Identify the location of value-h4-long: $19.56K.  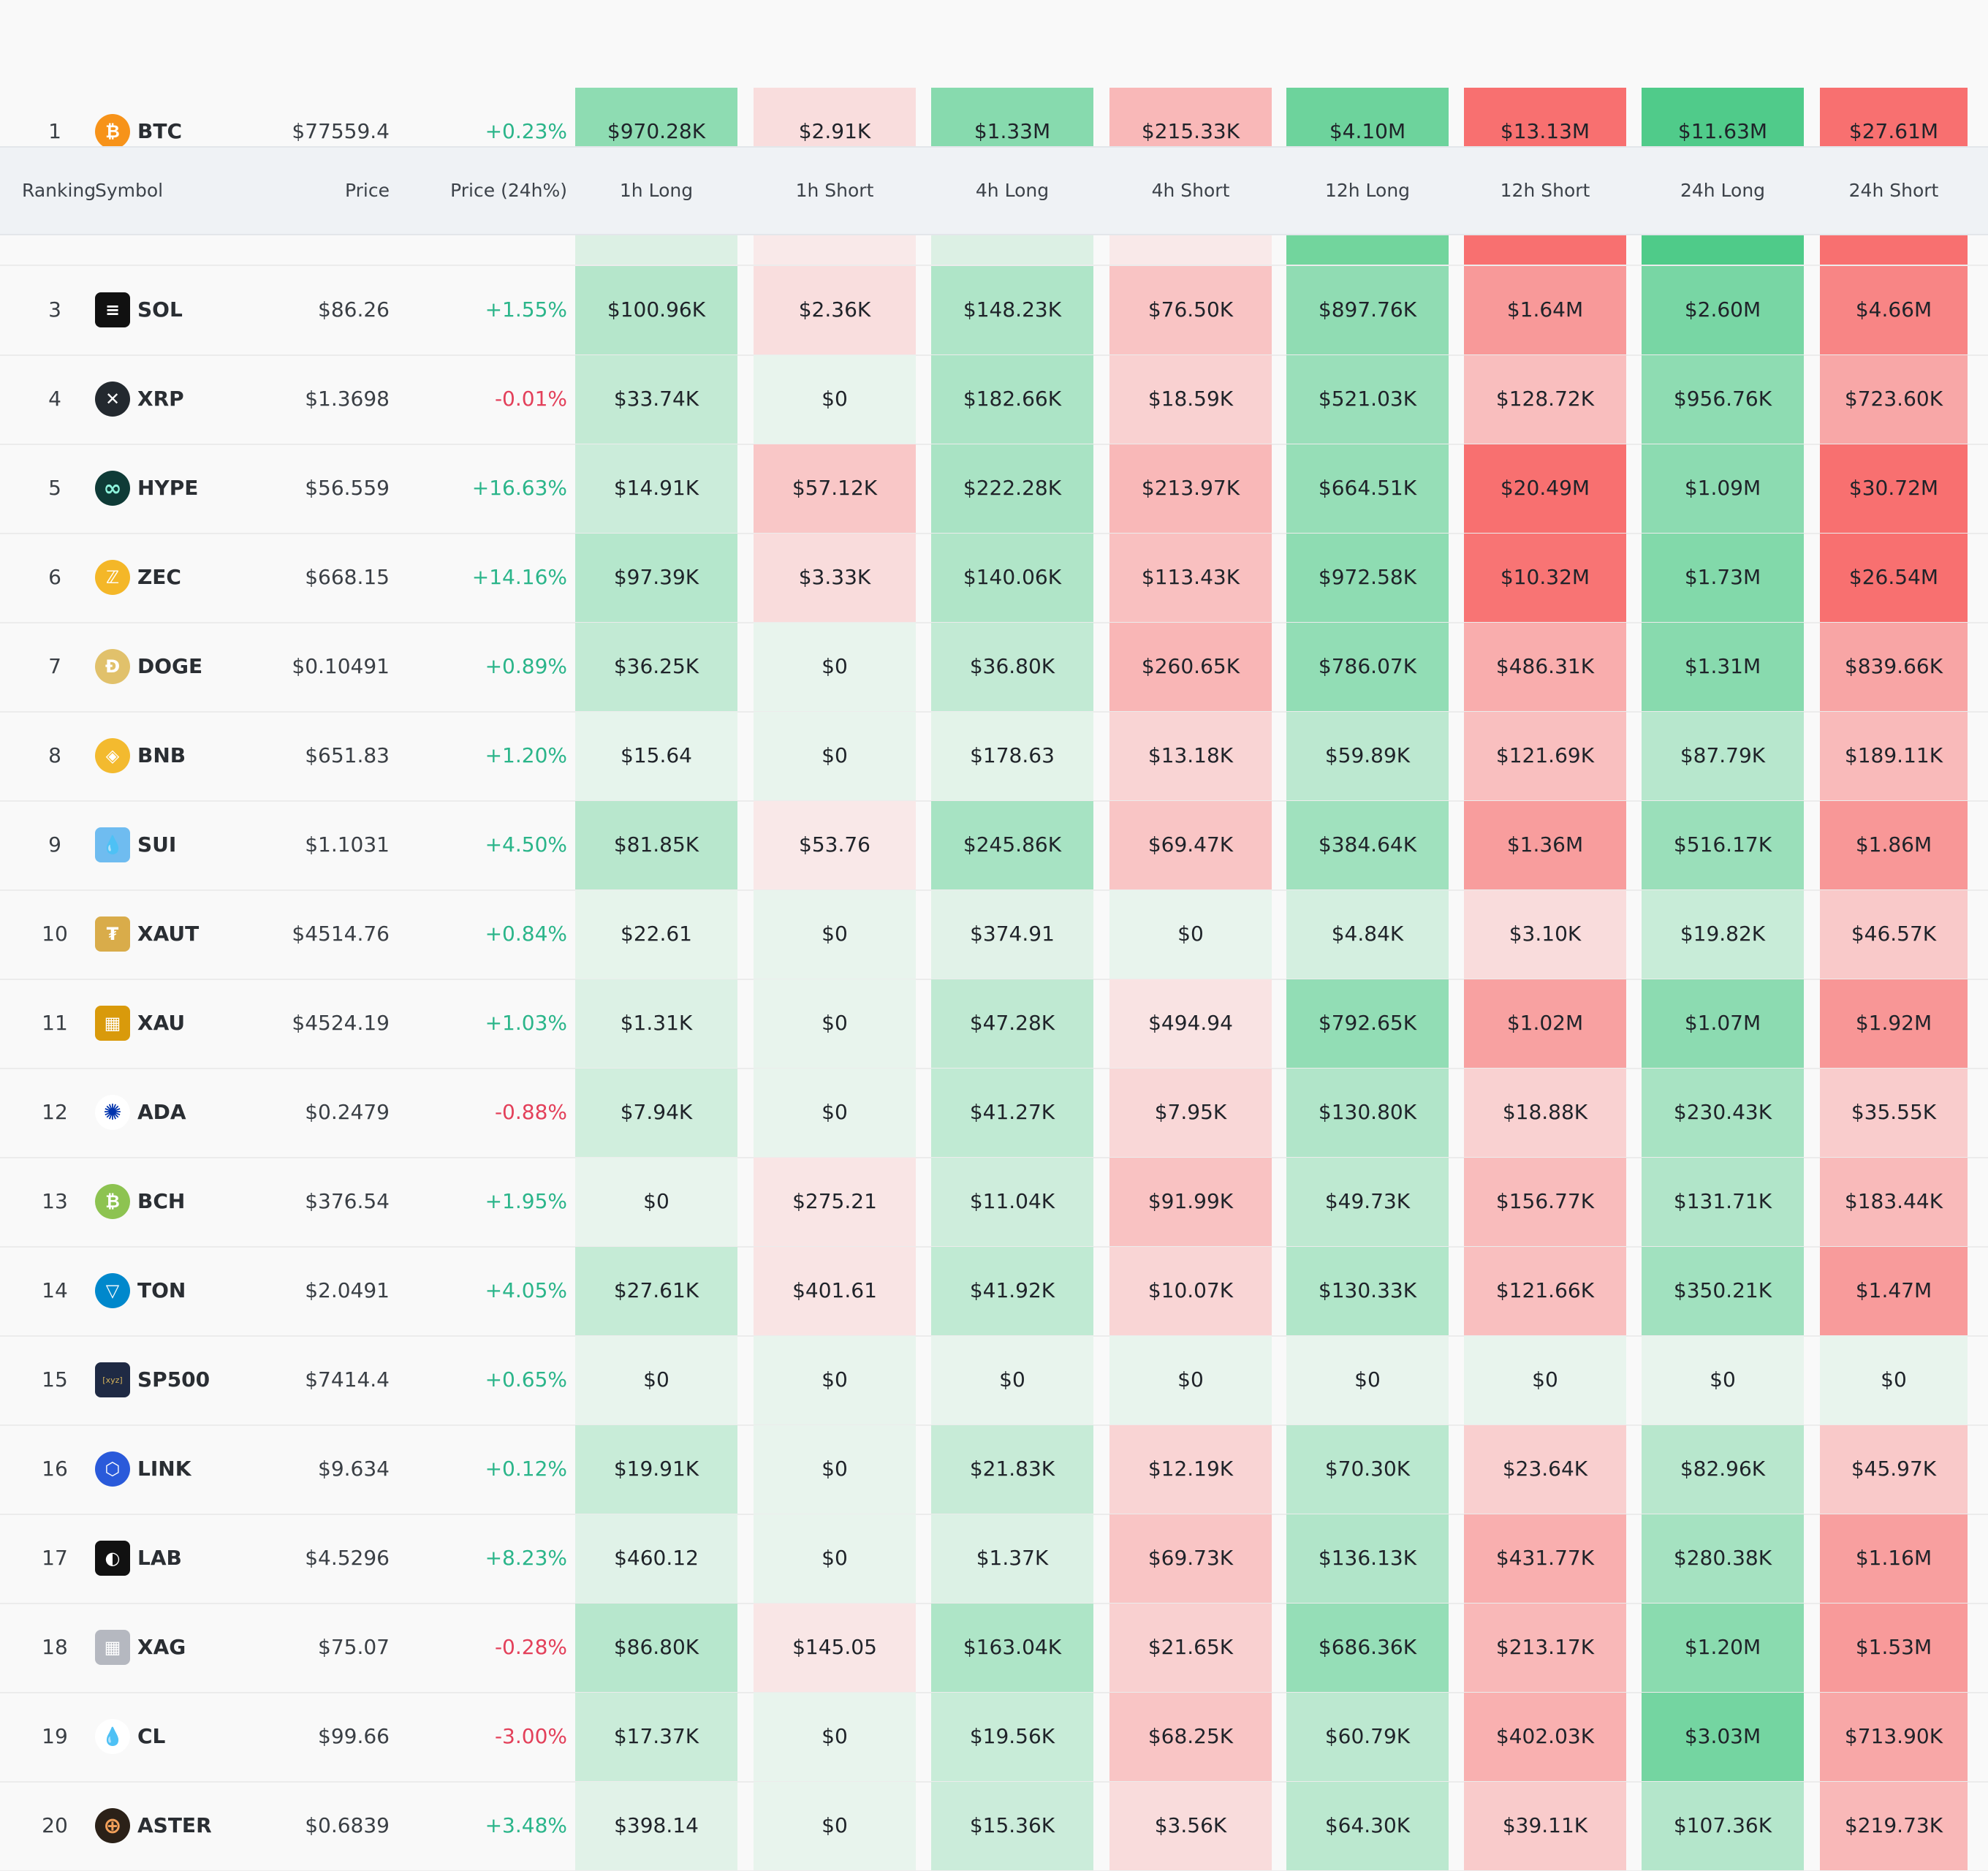
(1012, 1736).